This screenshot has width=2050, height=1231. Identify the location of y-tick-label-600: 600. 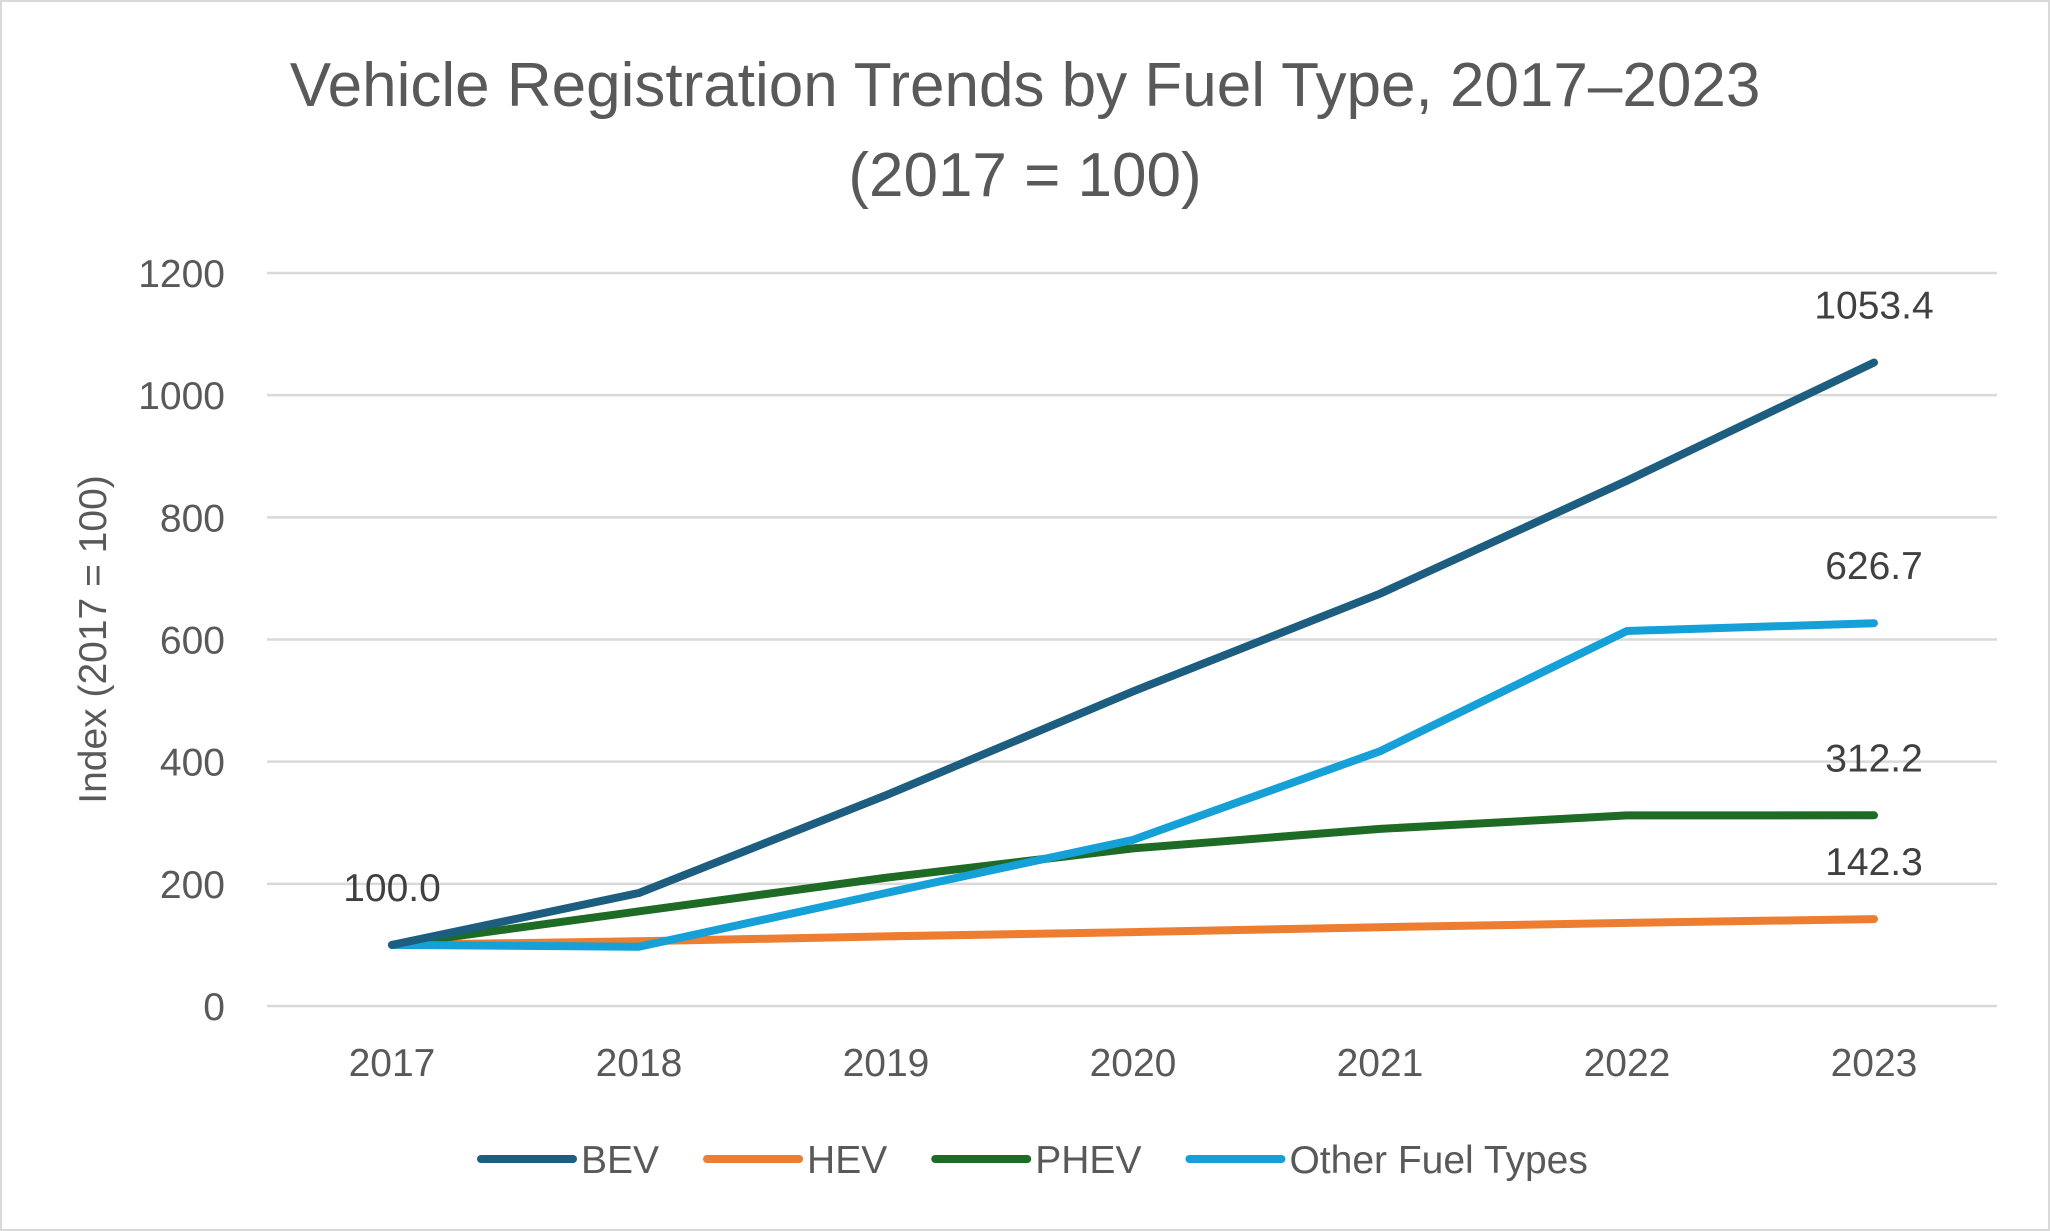
(192, 641).